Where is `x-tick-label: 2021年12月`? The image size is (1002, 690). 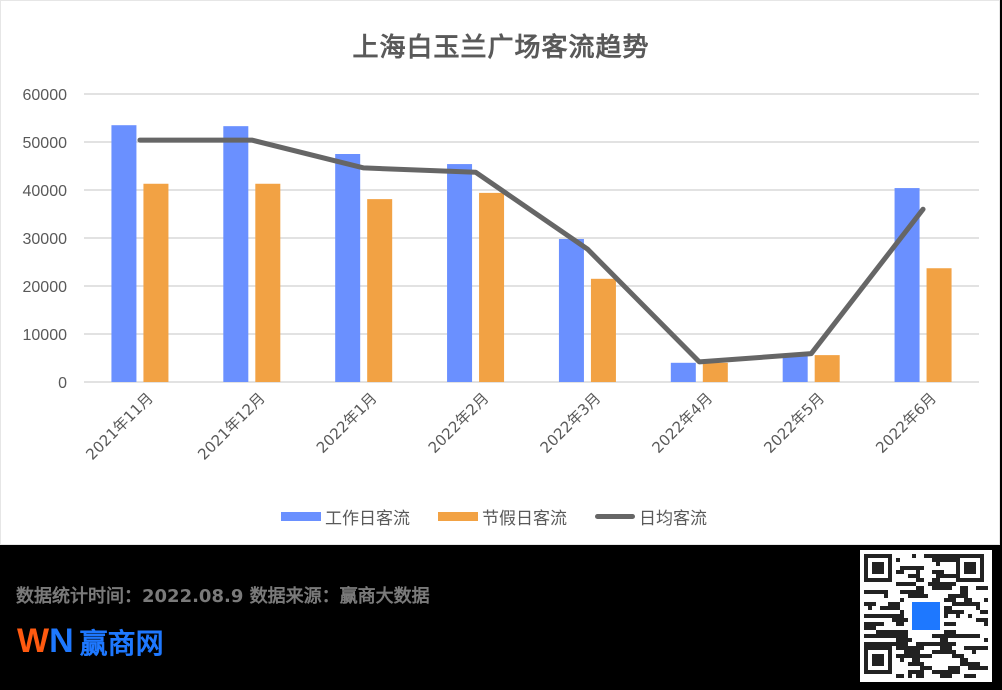 x-tick-label: 2021年12月 is located at coordinates (231, 426).